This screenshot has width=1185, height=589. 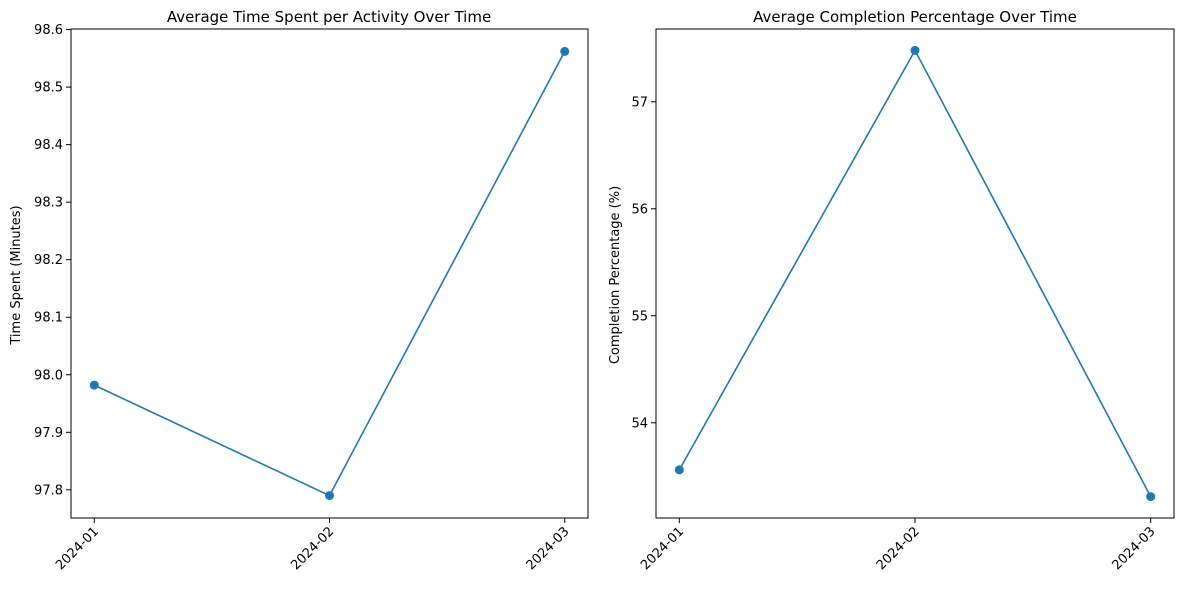 What do you see at coordinates (48, 30) in the screenshot?
I see `y-tick-label: 98.6` at bounding box center [48, 30].